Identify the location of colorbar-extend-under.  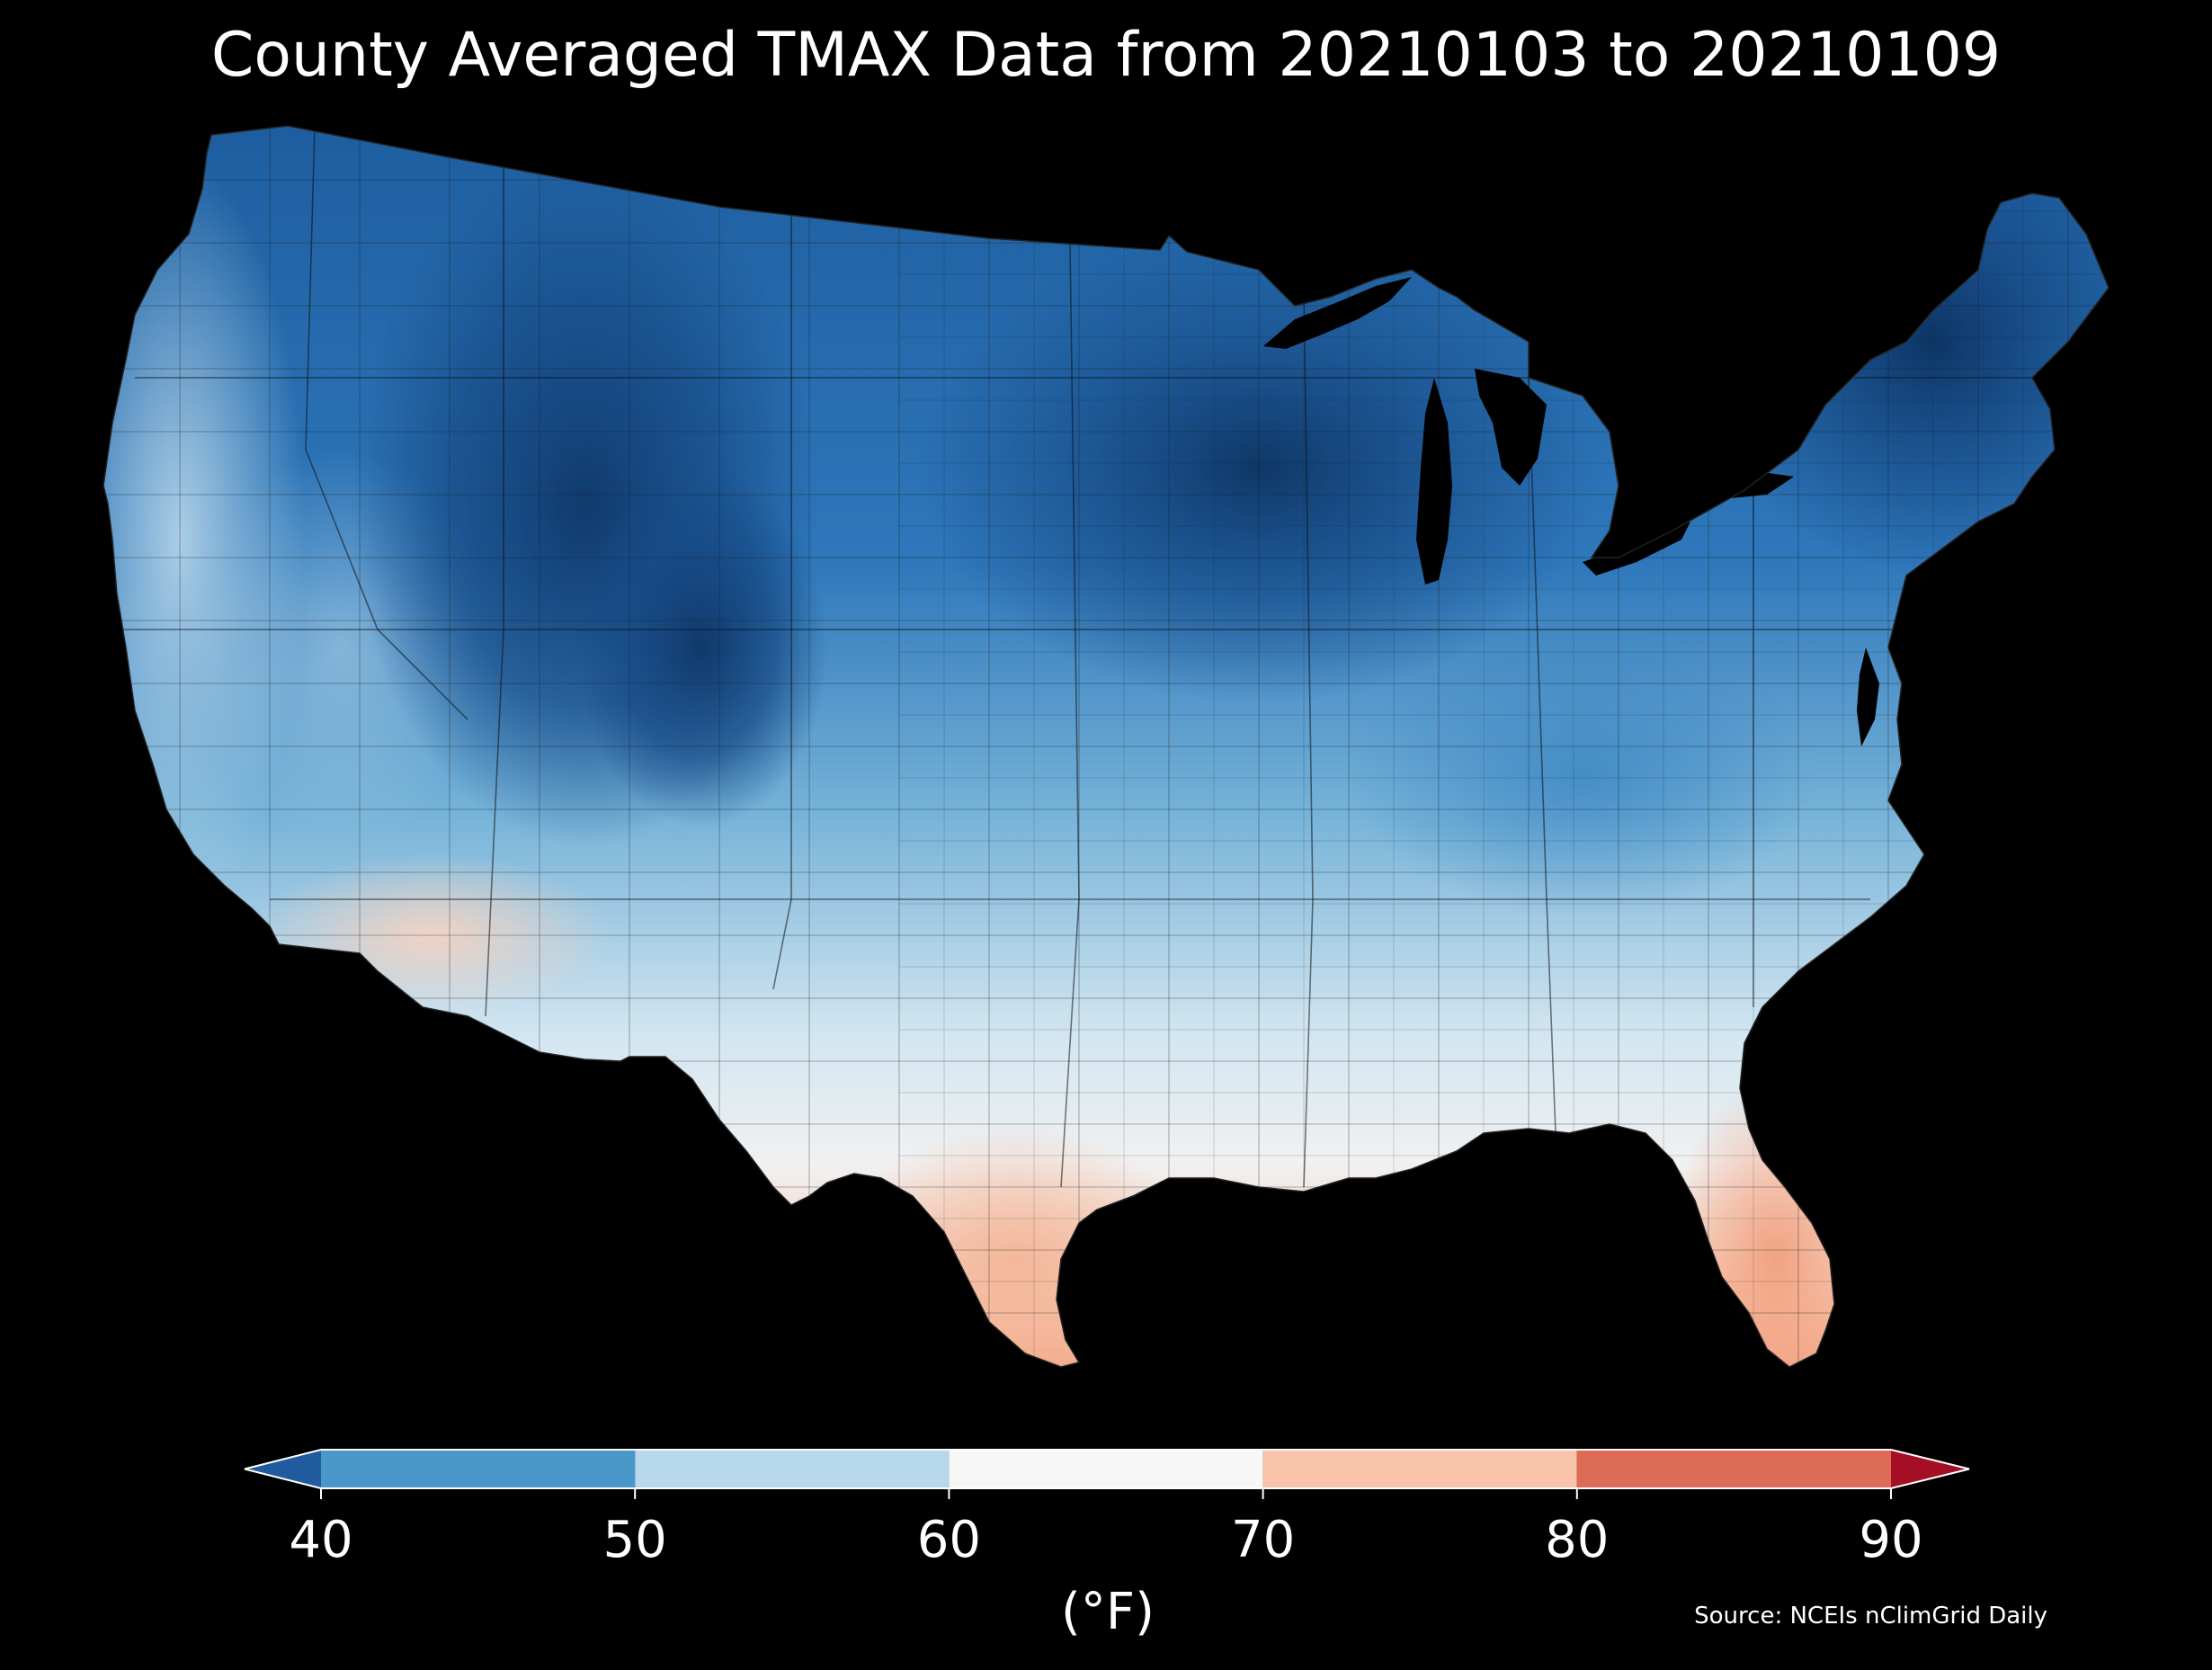
(283, 1469).